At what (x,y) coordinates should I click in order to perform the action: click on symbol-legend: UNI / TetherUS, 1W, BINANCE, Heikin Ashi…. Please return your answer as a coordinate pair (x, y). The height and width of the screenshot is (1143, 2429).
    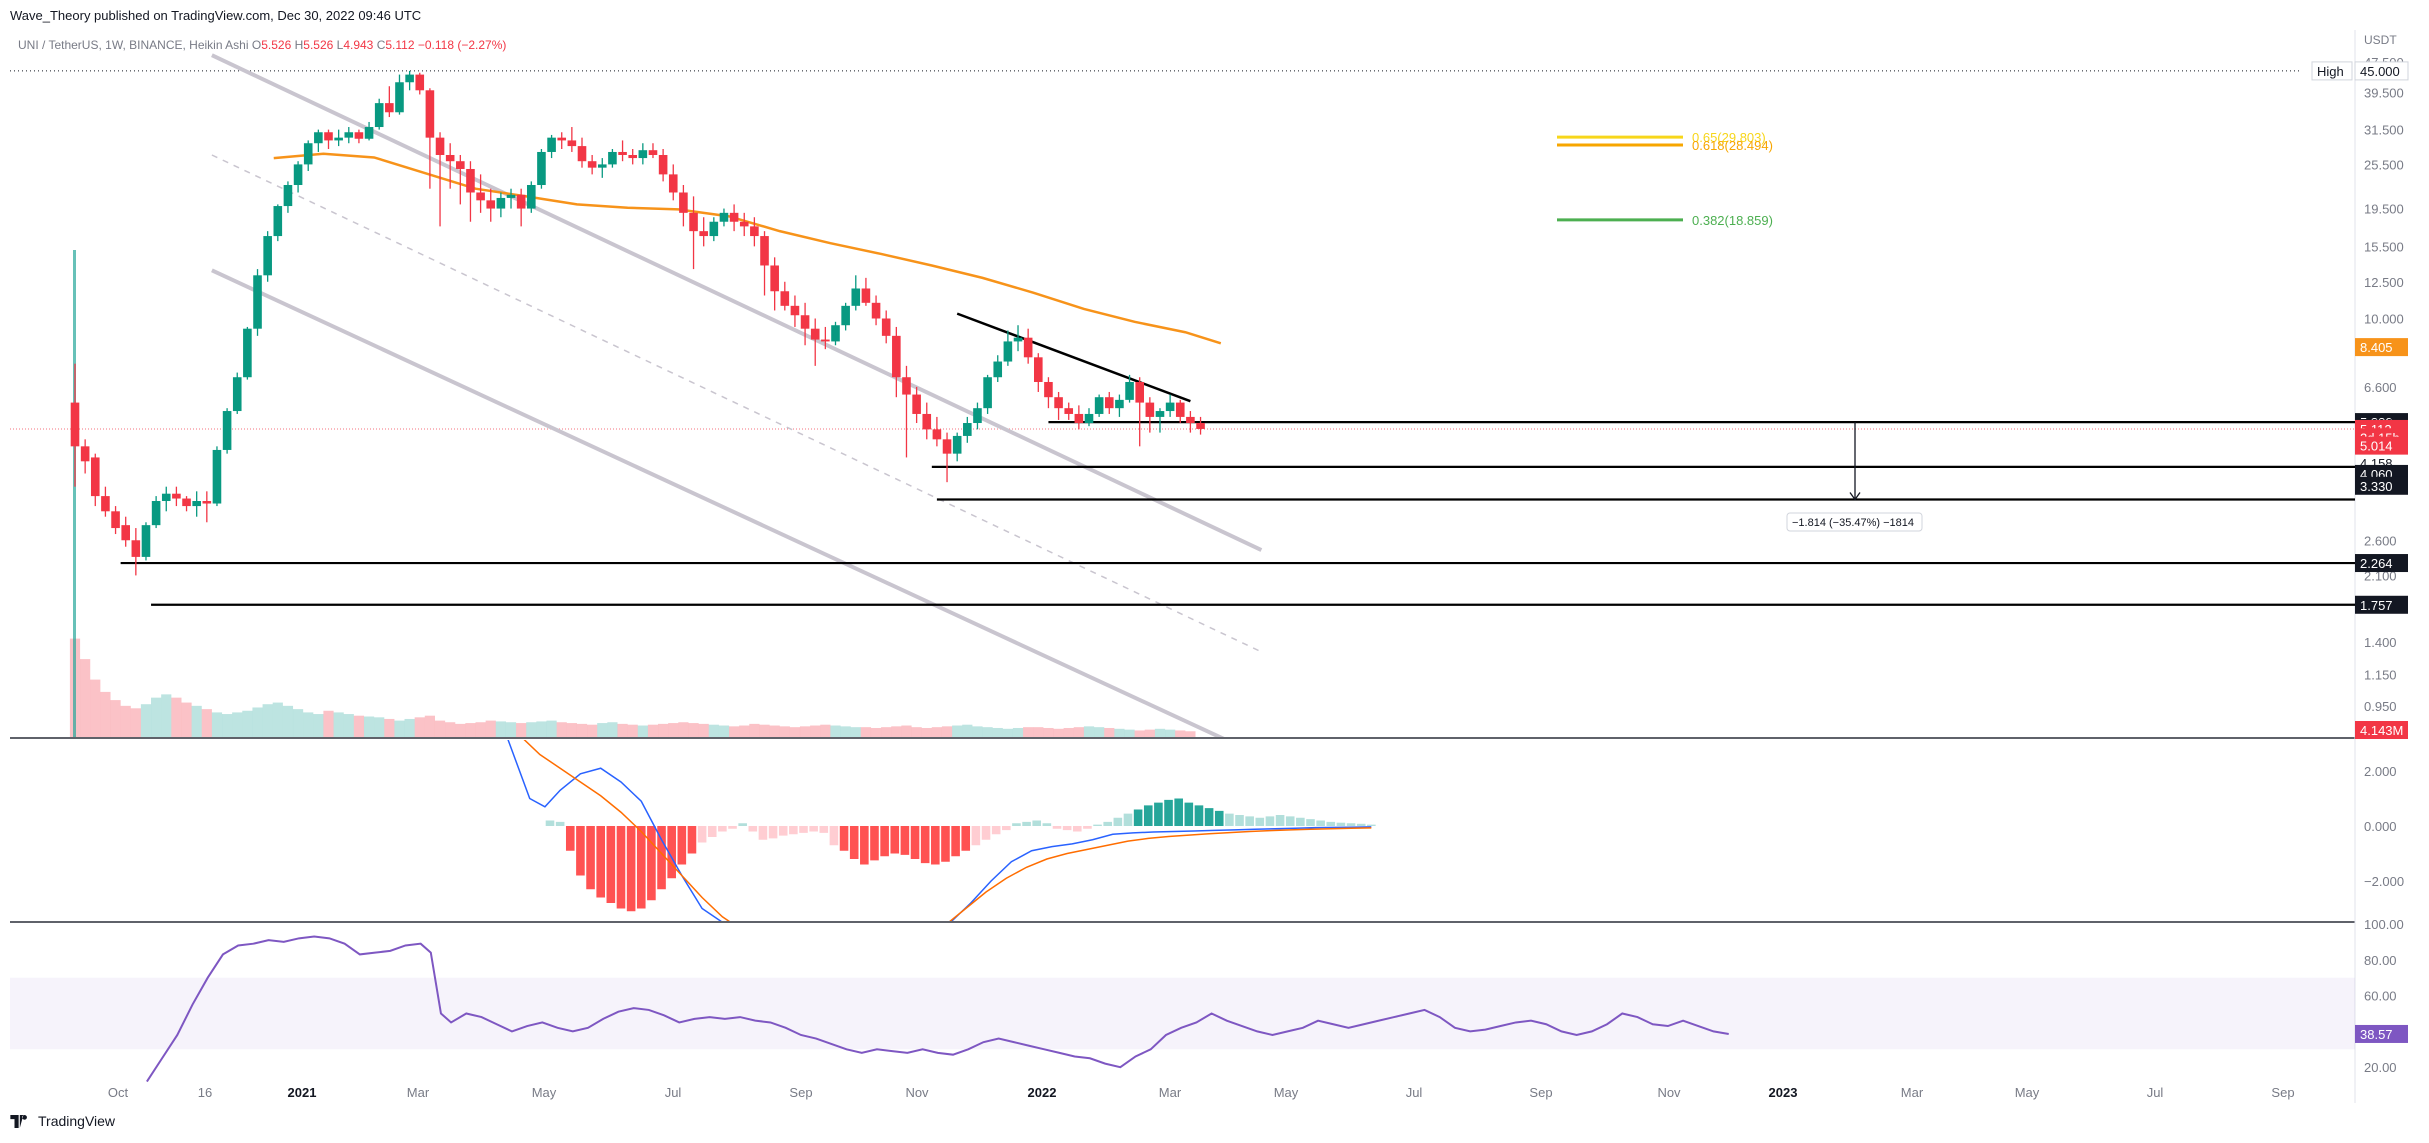
    Looking at the image, I should click on (262, 45).